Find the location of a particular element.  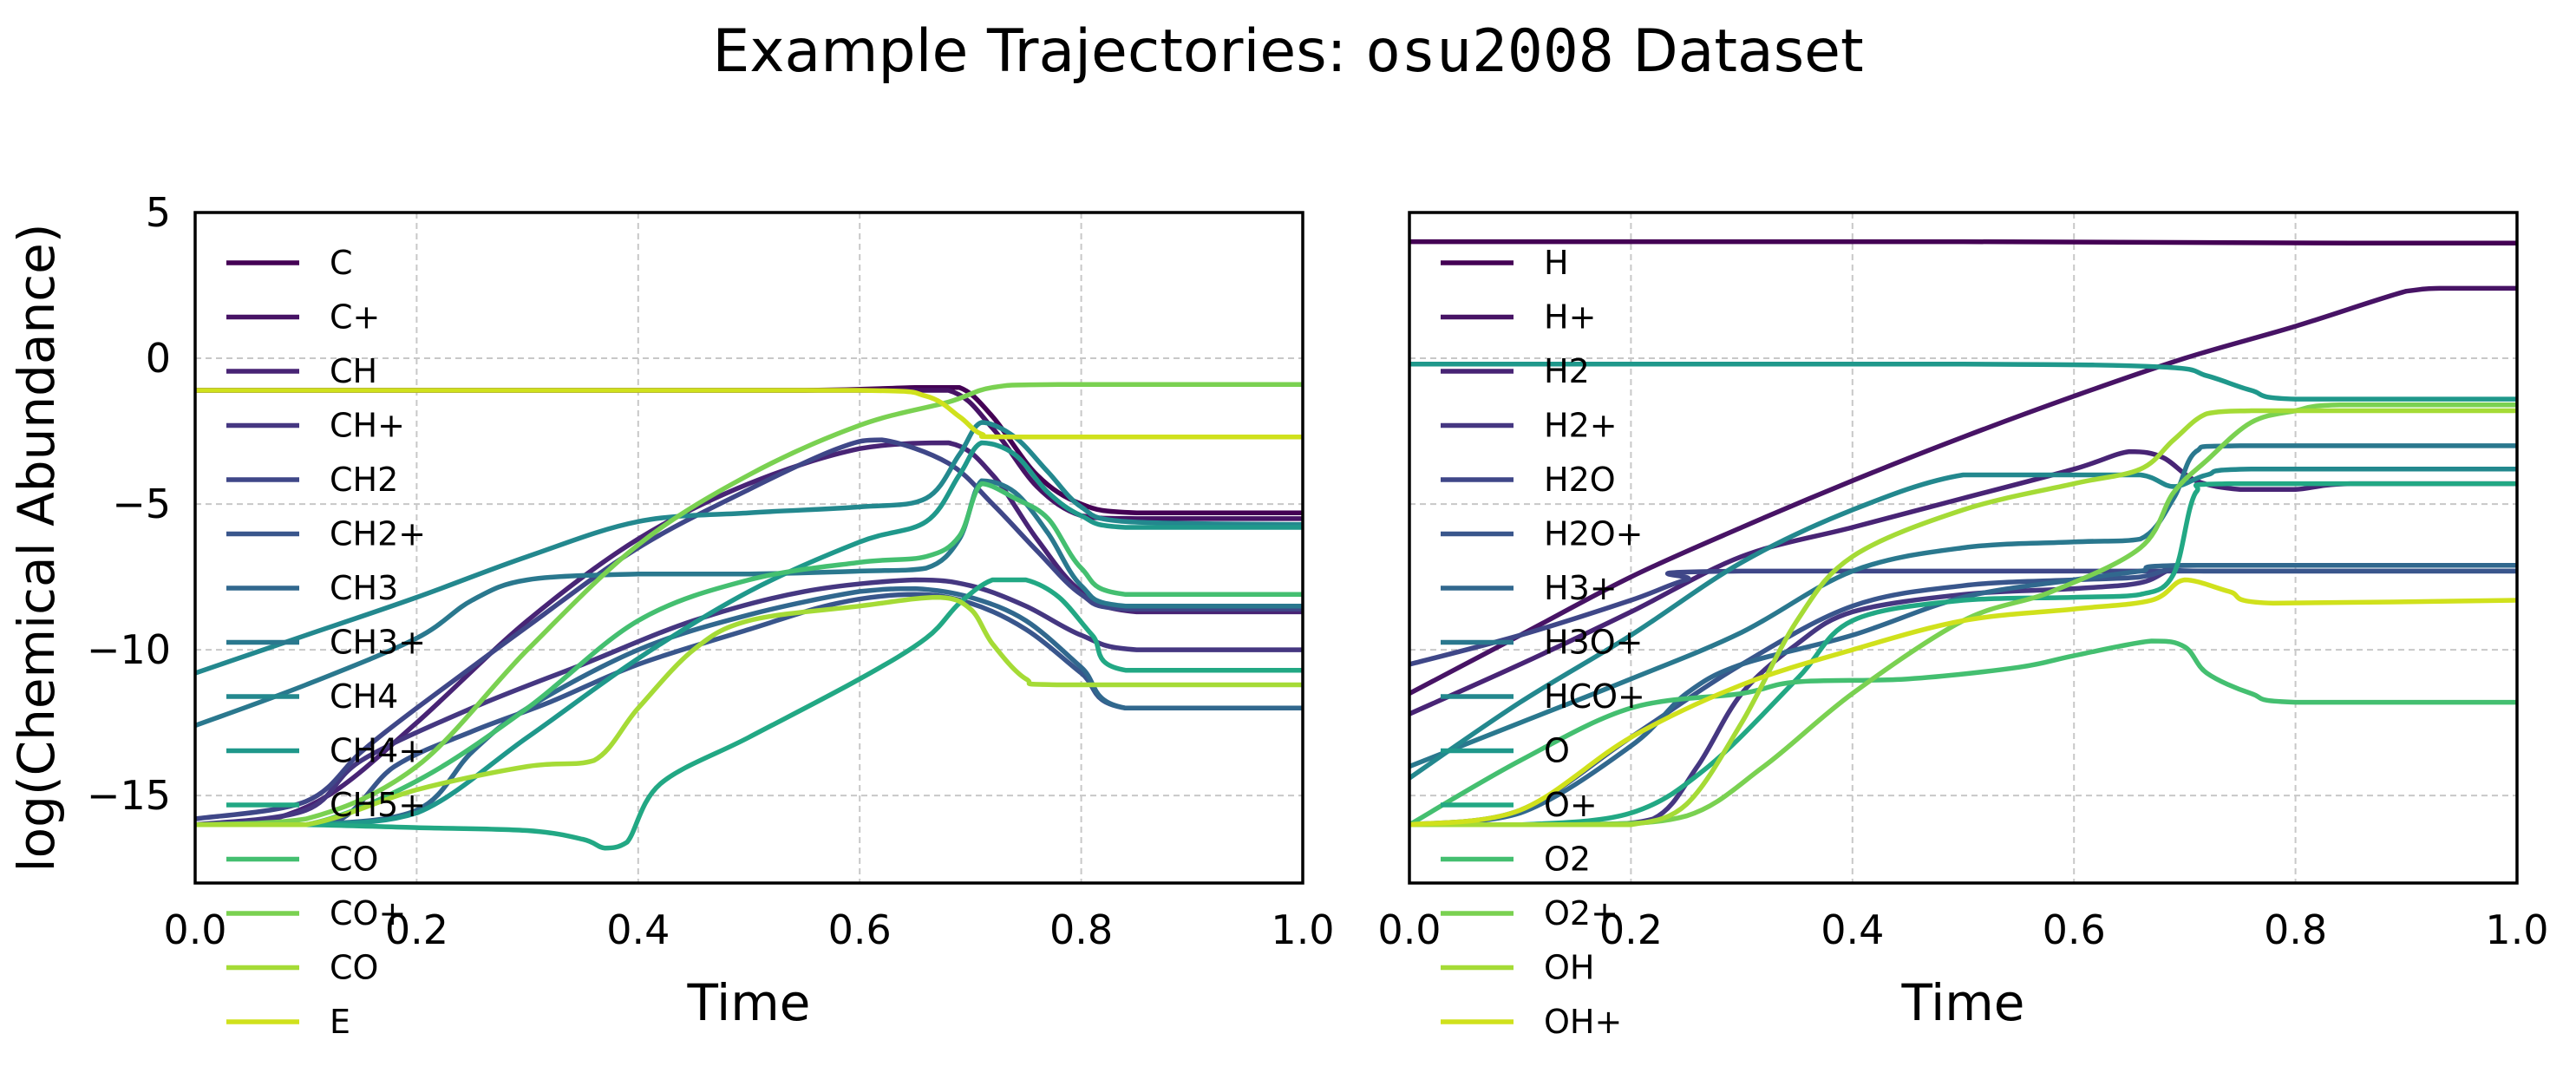

legend-label: CH3 is located at coordinates (364, 588).